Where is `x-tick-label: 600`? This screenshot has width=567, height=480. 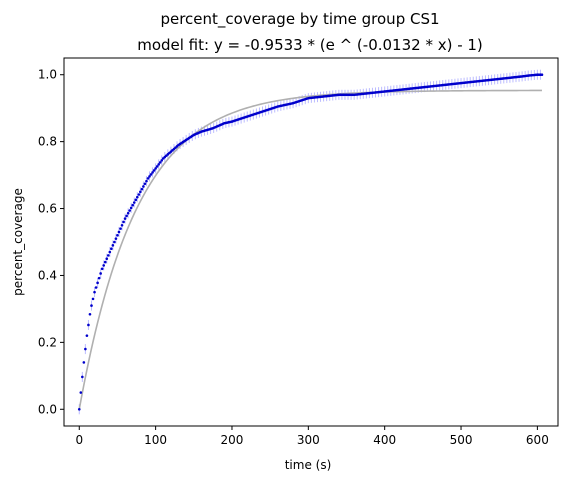 x-tick-label: 600 is located at coordinates (537, 440).